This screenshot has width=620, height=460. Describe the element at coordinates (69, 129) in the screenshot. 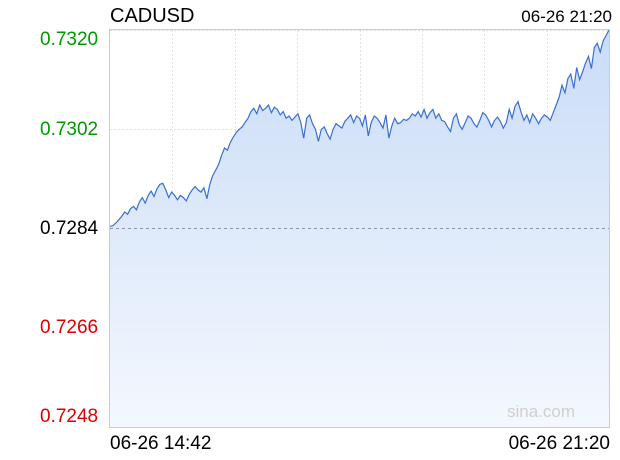

I see `y-tick-label: 0.7302` at that location.